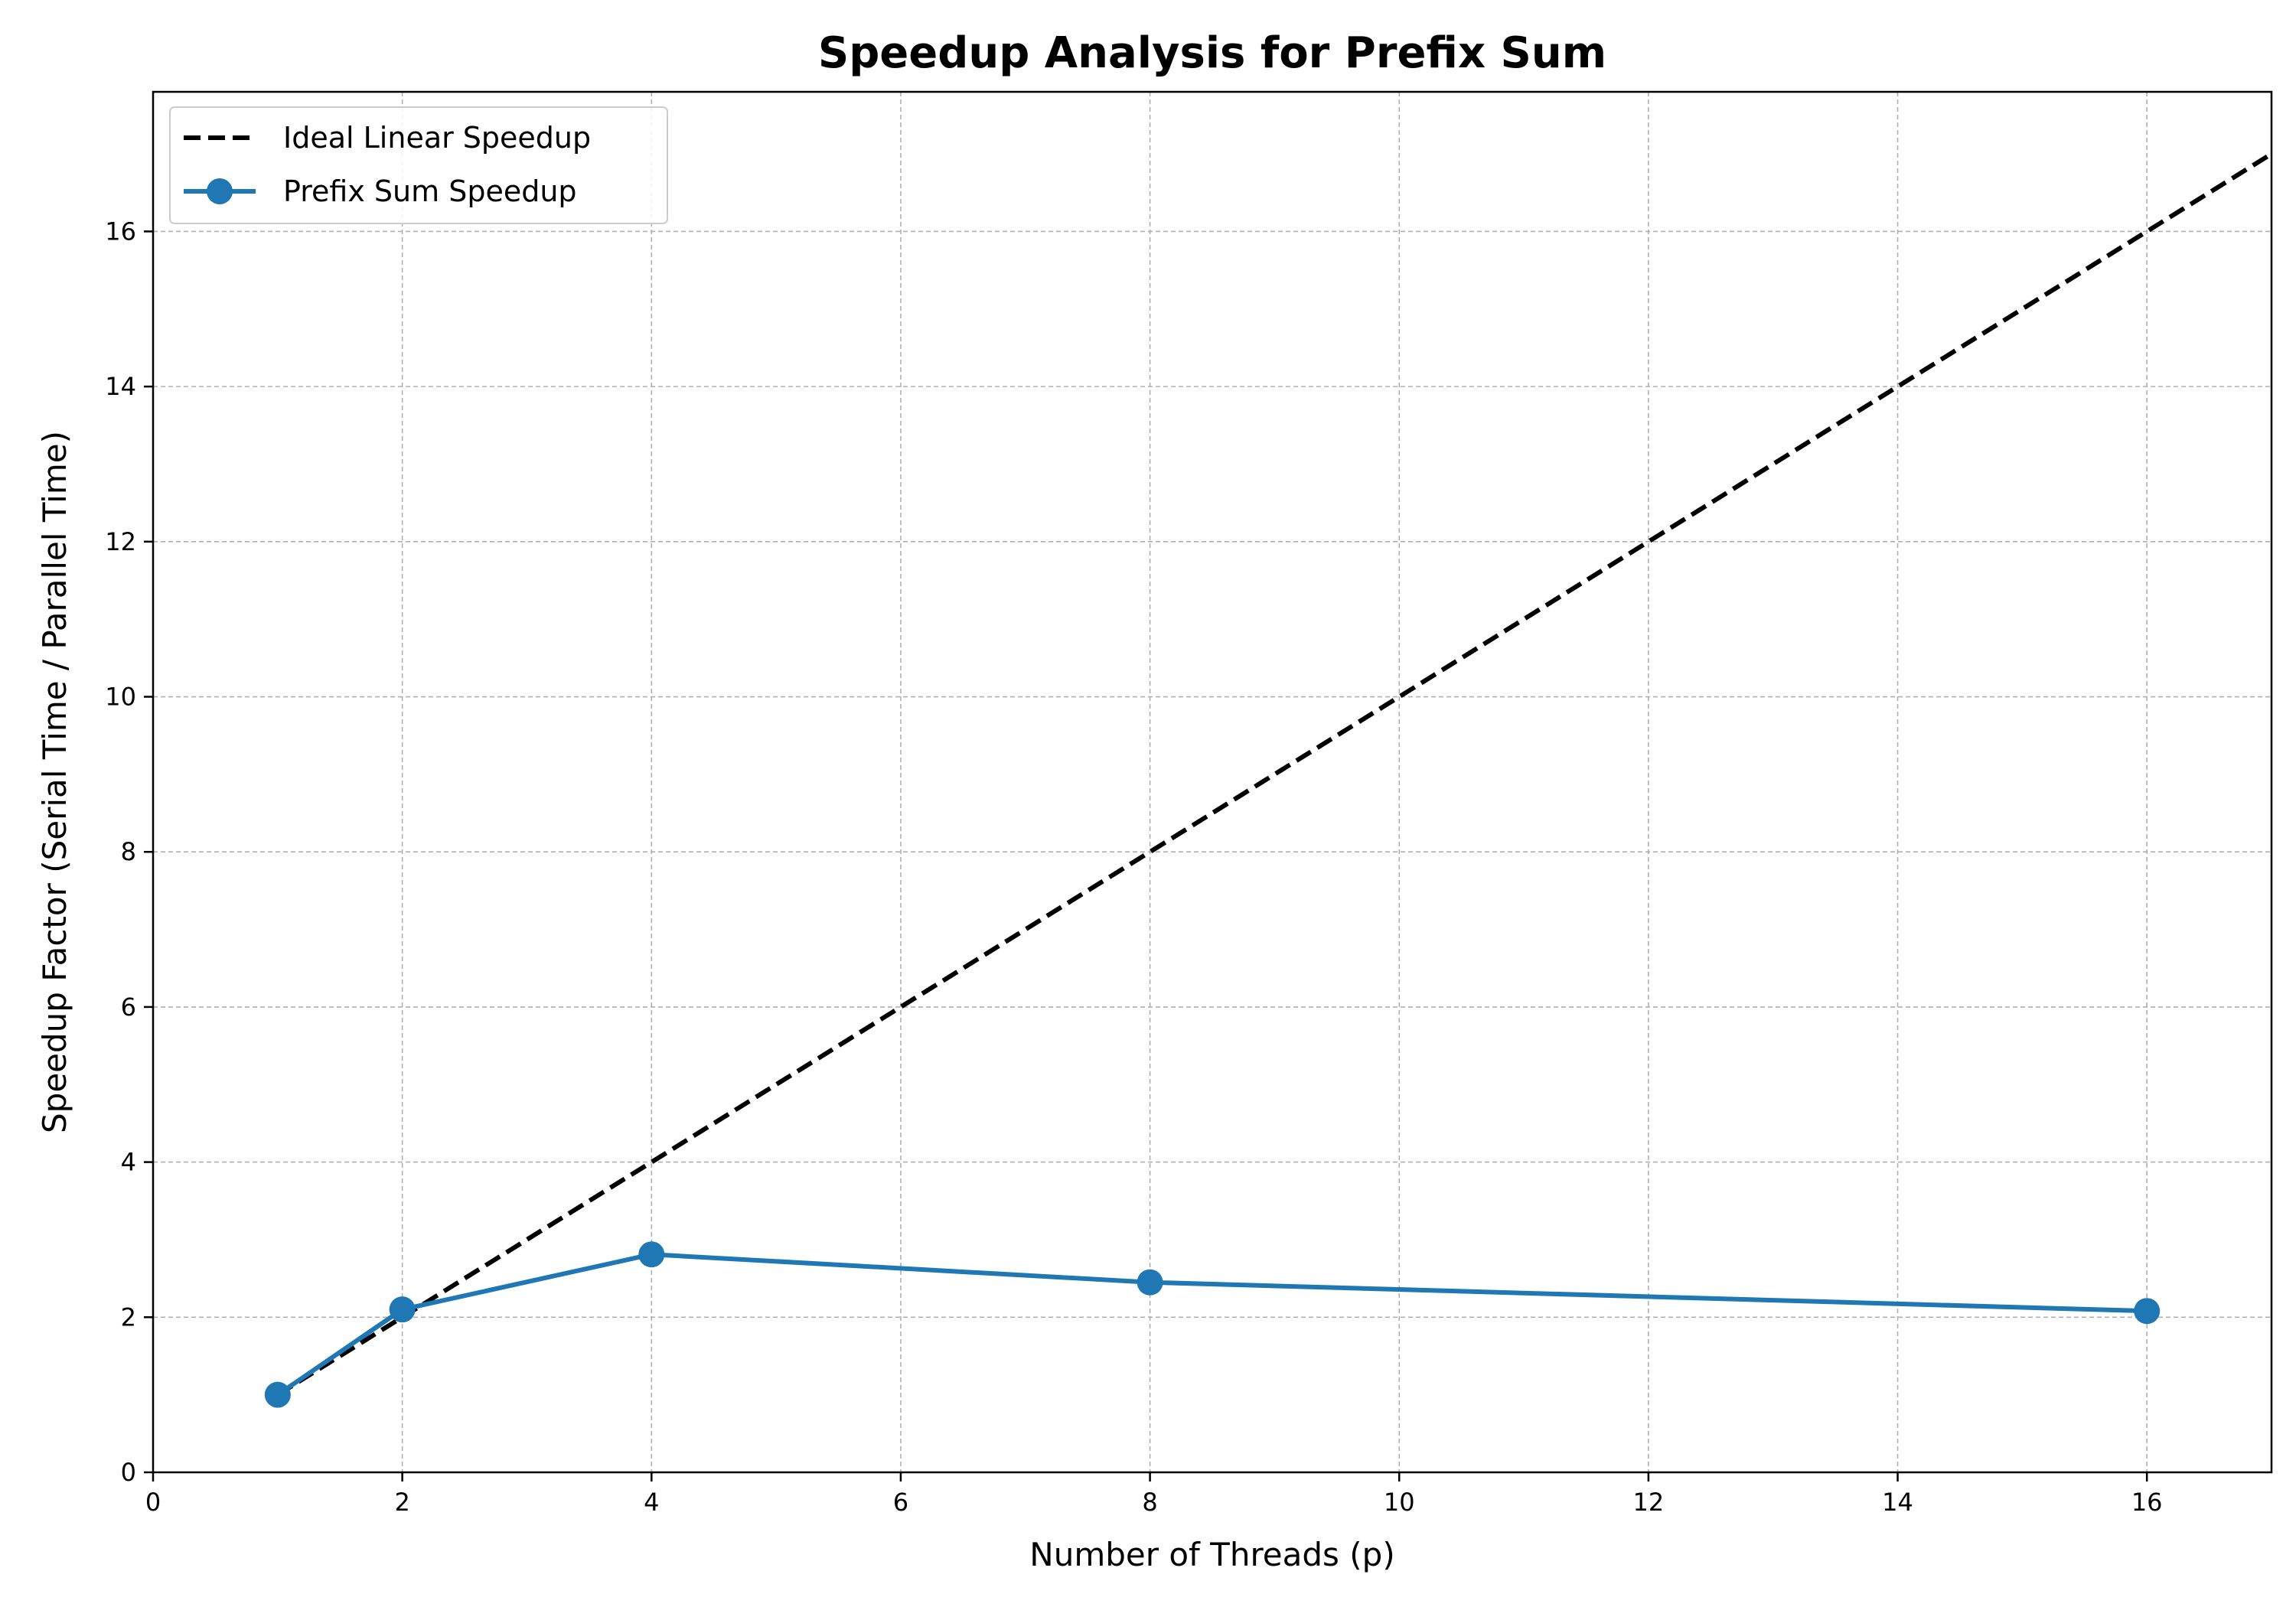 The width and height of the screenshot is (2296, 1607). Describe the element at coordinates (120, 697) in the screenshot. I see `y-tick-label: 10` at that location.